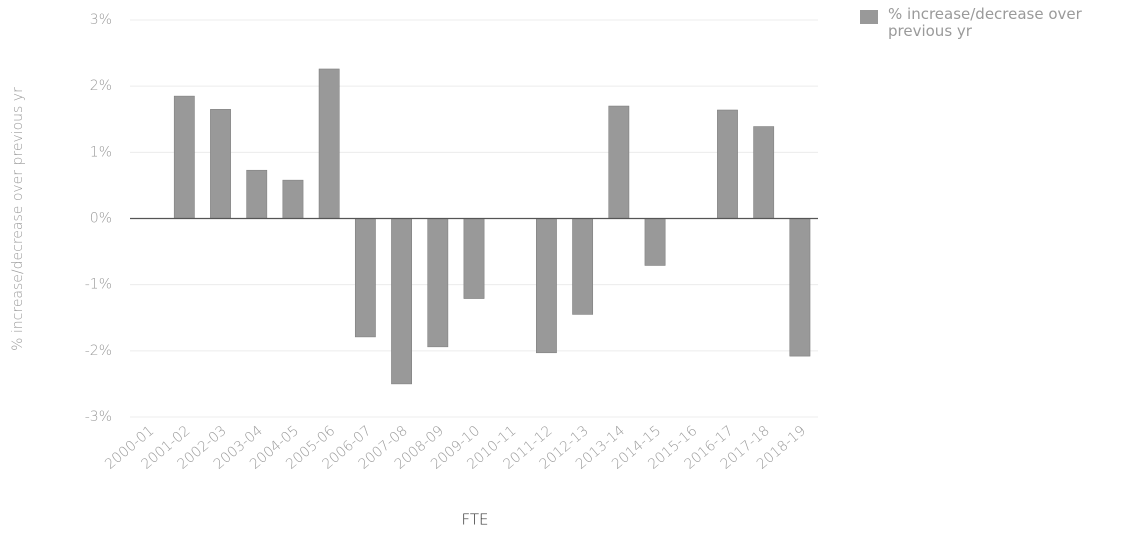  Describe the element at coordinates (98, 417) in the screenshot. I see `y-tick-label: -3%` at that location.